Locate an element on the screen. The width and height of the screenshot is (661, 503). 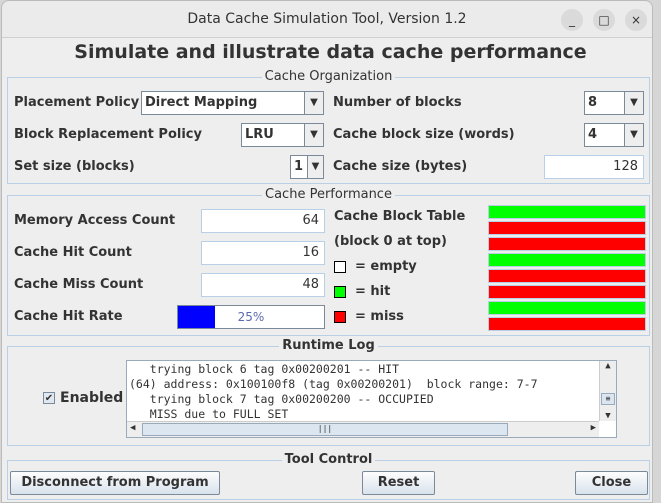
selected-value: 8 is located at coordinates (593, 102).